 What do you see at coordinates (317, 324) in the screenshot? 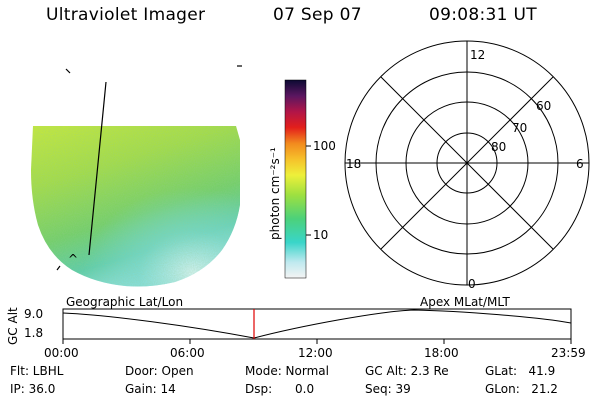
I see `altitude-curve` at bounding box center [317, 324].